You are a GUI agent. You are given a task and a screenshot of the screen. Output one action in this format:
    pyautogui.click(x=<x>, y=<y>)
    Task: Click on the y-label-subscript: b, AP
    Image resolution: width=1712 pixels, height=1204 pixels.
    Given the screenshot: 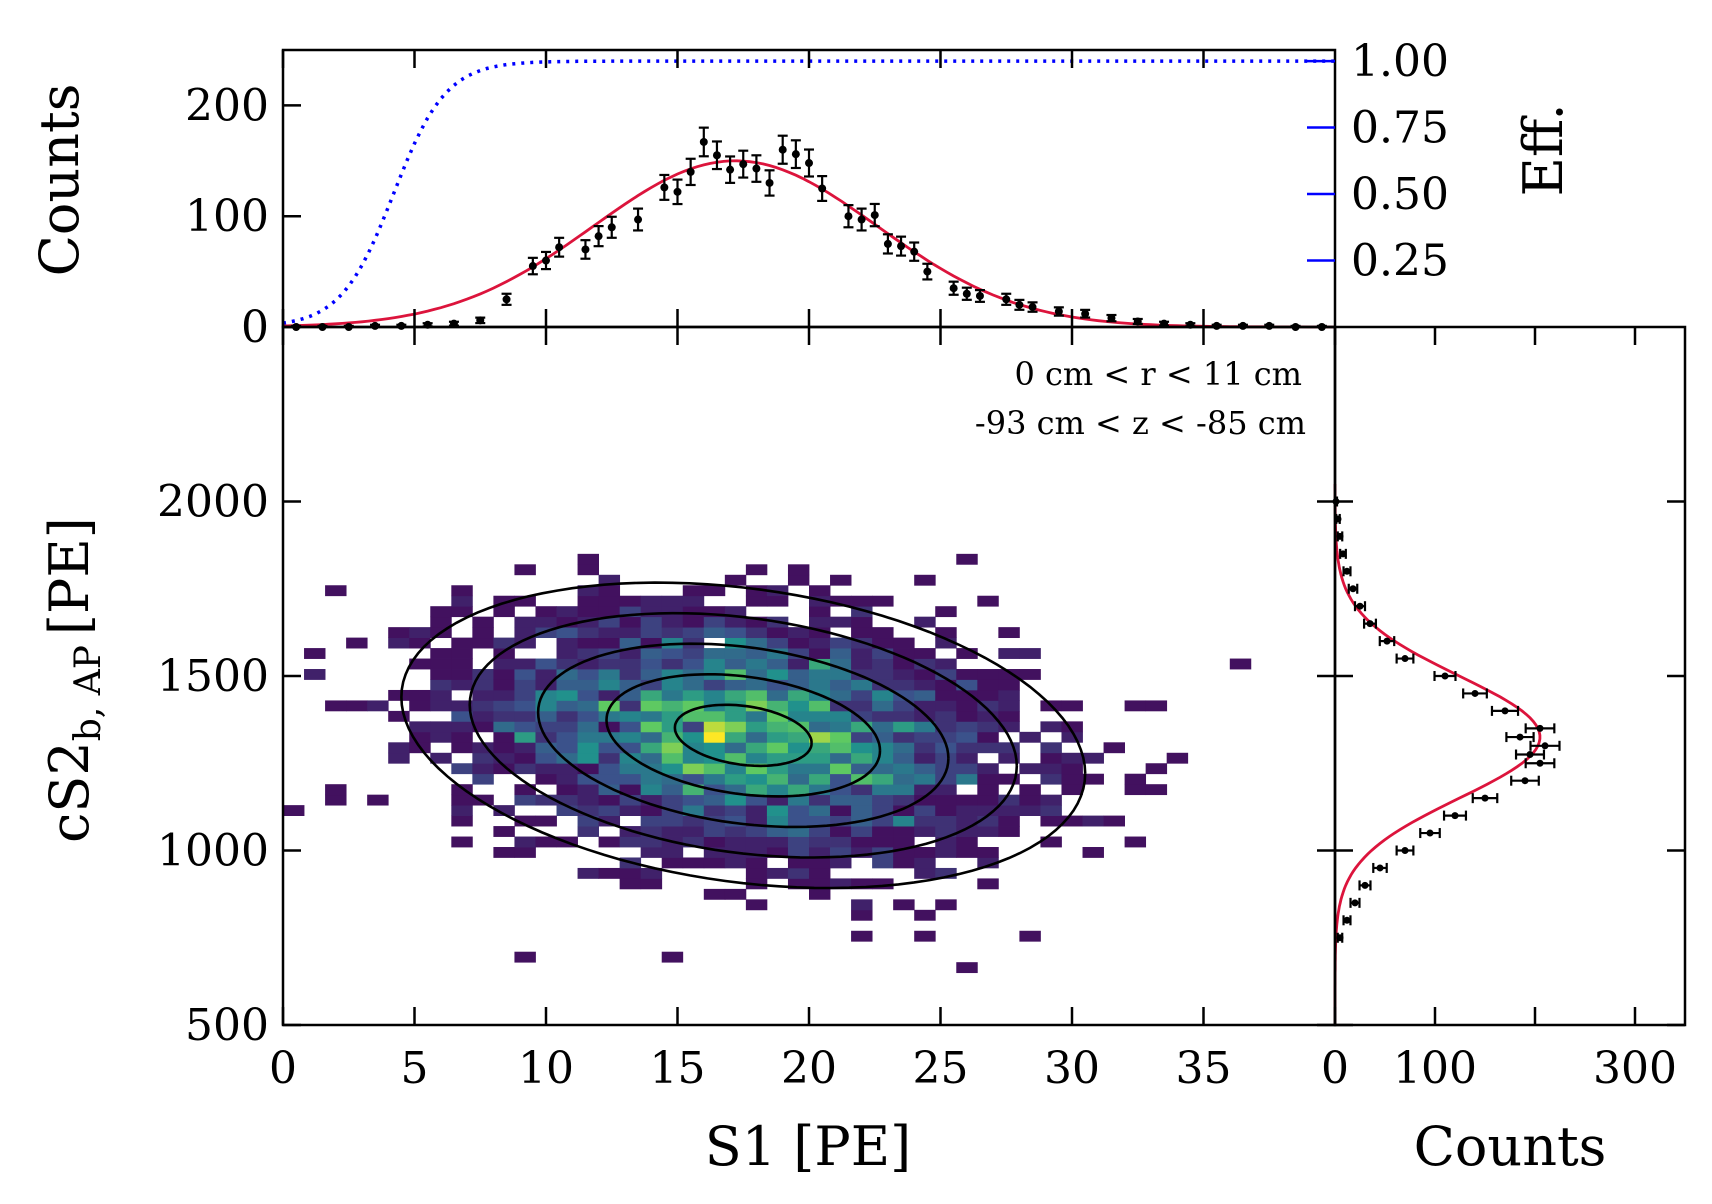 What is the action you would take?
    pyautogui.click(x=88, y=693)
    